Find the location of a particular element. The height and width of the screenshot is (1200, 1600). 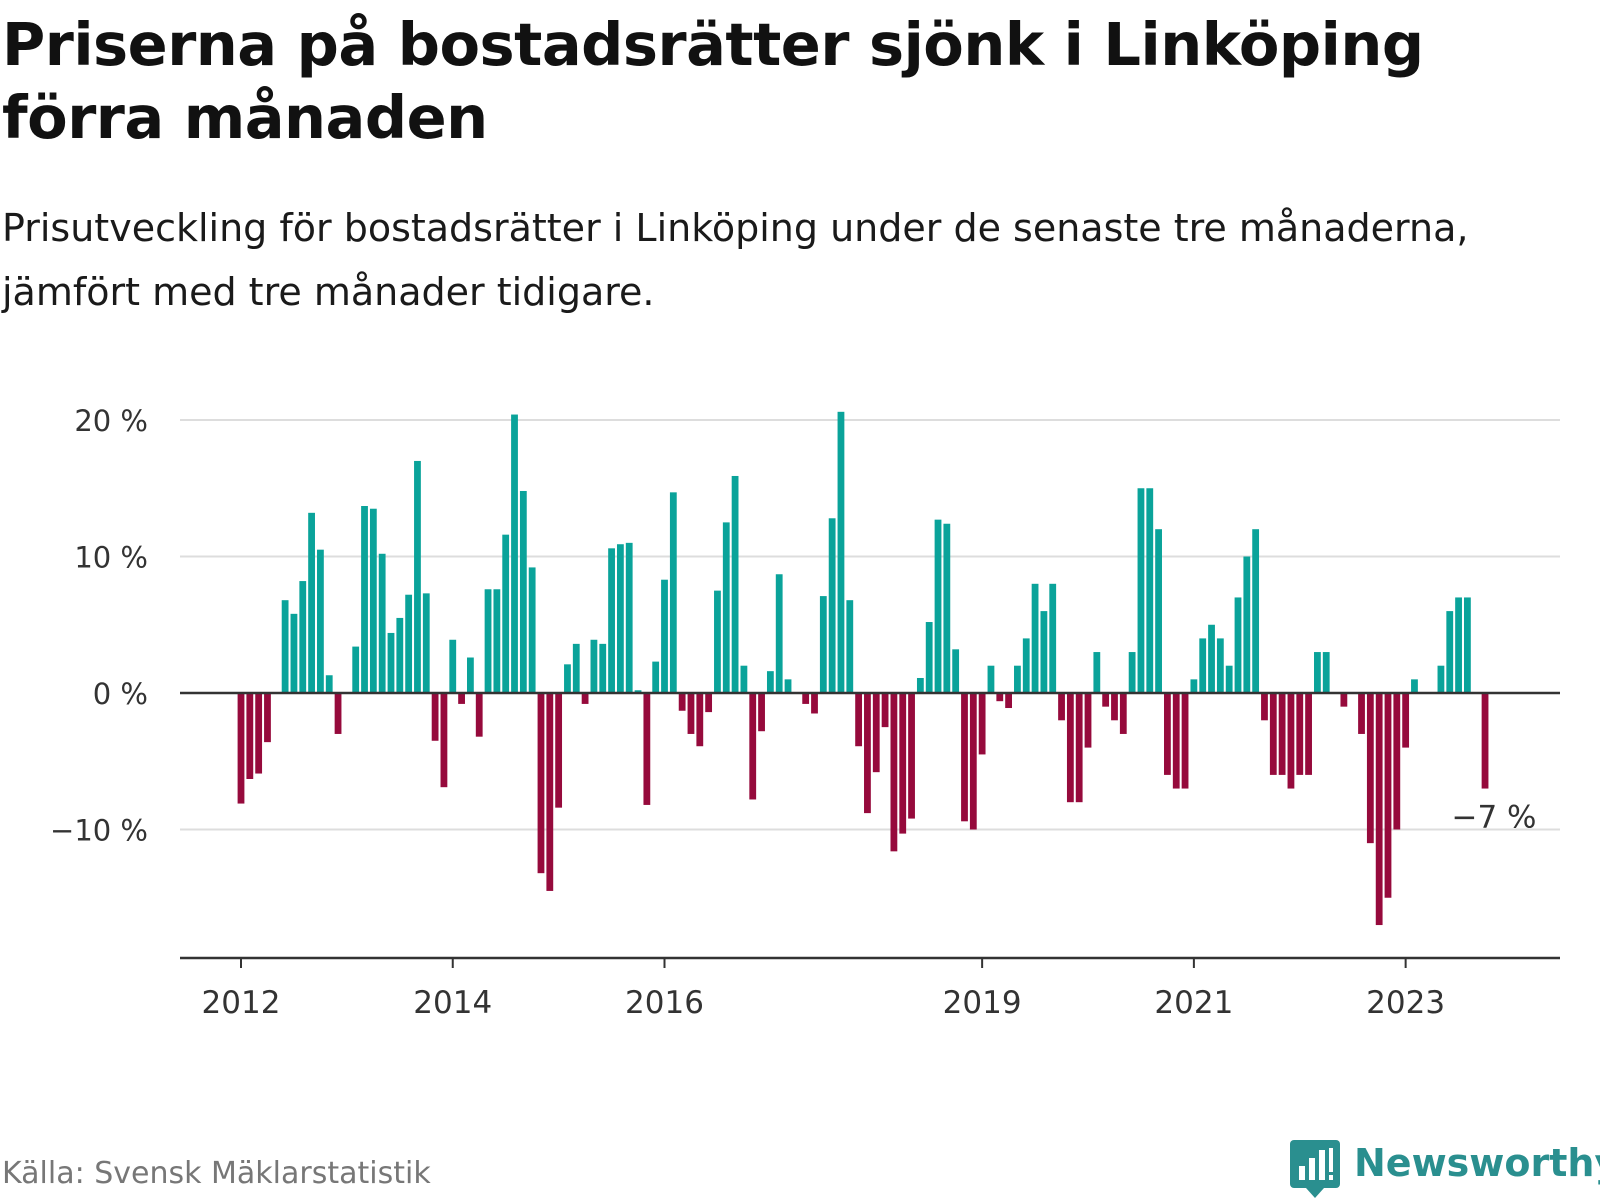

brand-logo: Newsworthy is located at coordinates (1445, 1169).